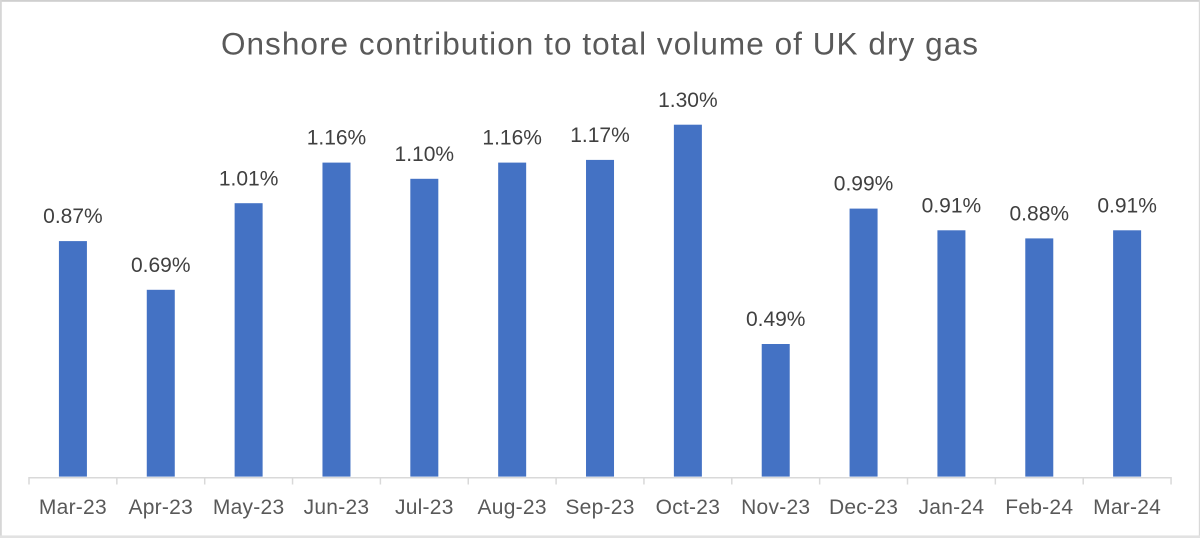  Describe the element at coordinates (512, 507) in the screenshot. I see `svg-text: Aug-23` at that location.